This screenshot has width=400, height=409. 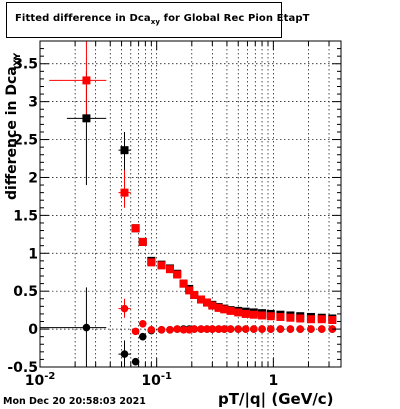 What do you see at coordinates (40, 380) in the screenshot?
I see `x-tick-label: 10-2` at bounding box center [40, 380].